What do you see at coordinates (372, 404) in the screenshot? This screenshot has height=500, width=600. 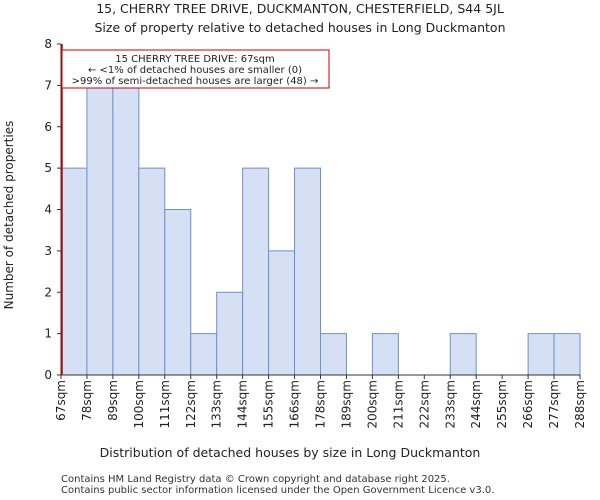 I see `x-tick-label: 200sqm` at bounding box center [372, 404].